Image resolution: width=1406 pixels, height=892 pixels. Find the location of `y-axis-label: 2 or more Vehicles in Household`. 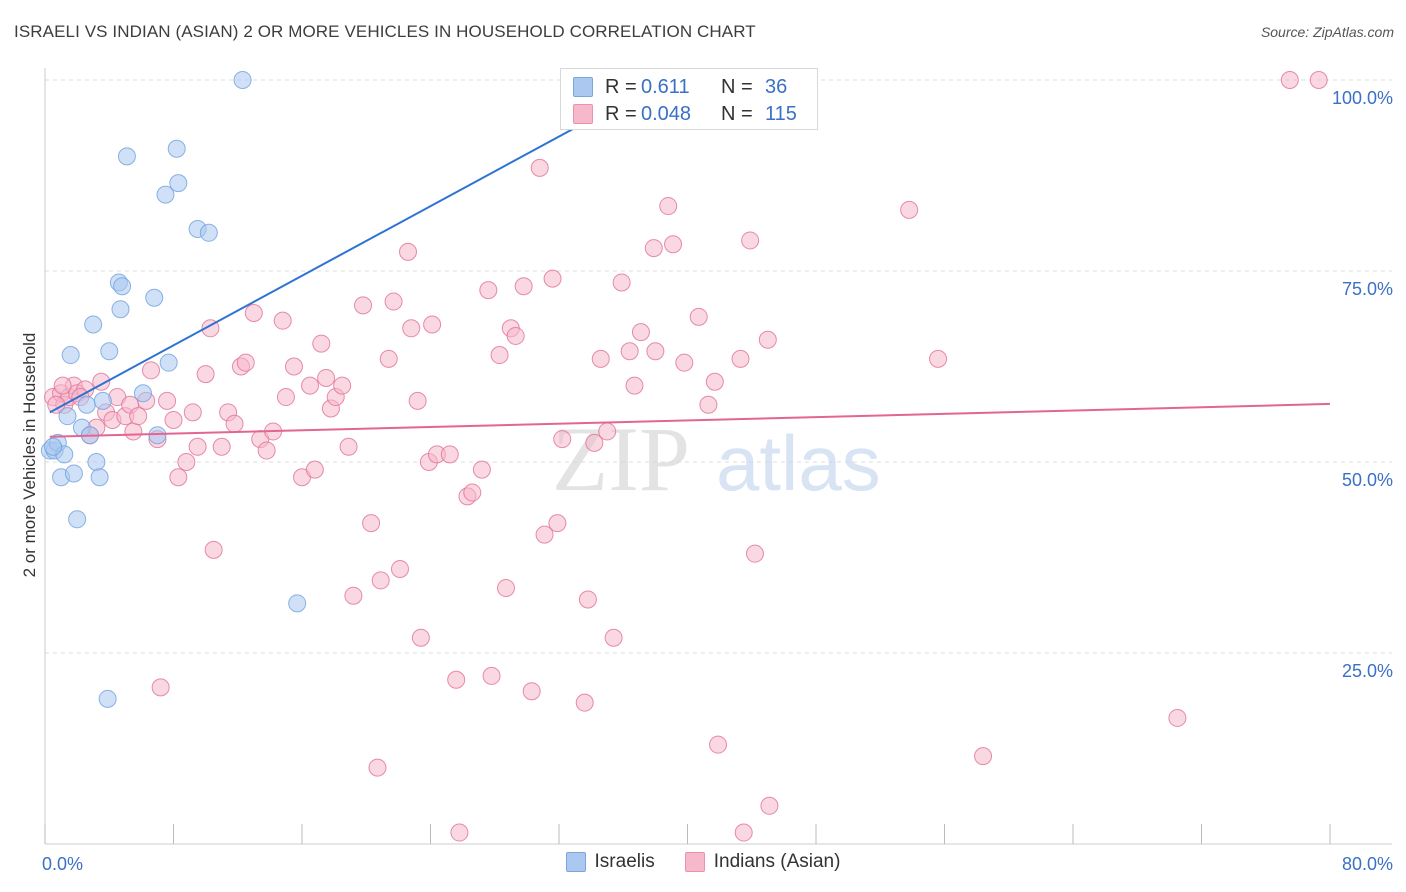

y-axis-label: 2 or more Vehicles in Household is located at coordinates (29, 455).